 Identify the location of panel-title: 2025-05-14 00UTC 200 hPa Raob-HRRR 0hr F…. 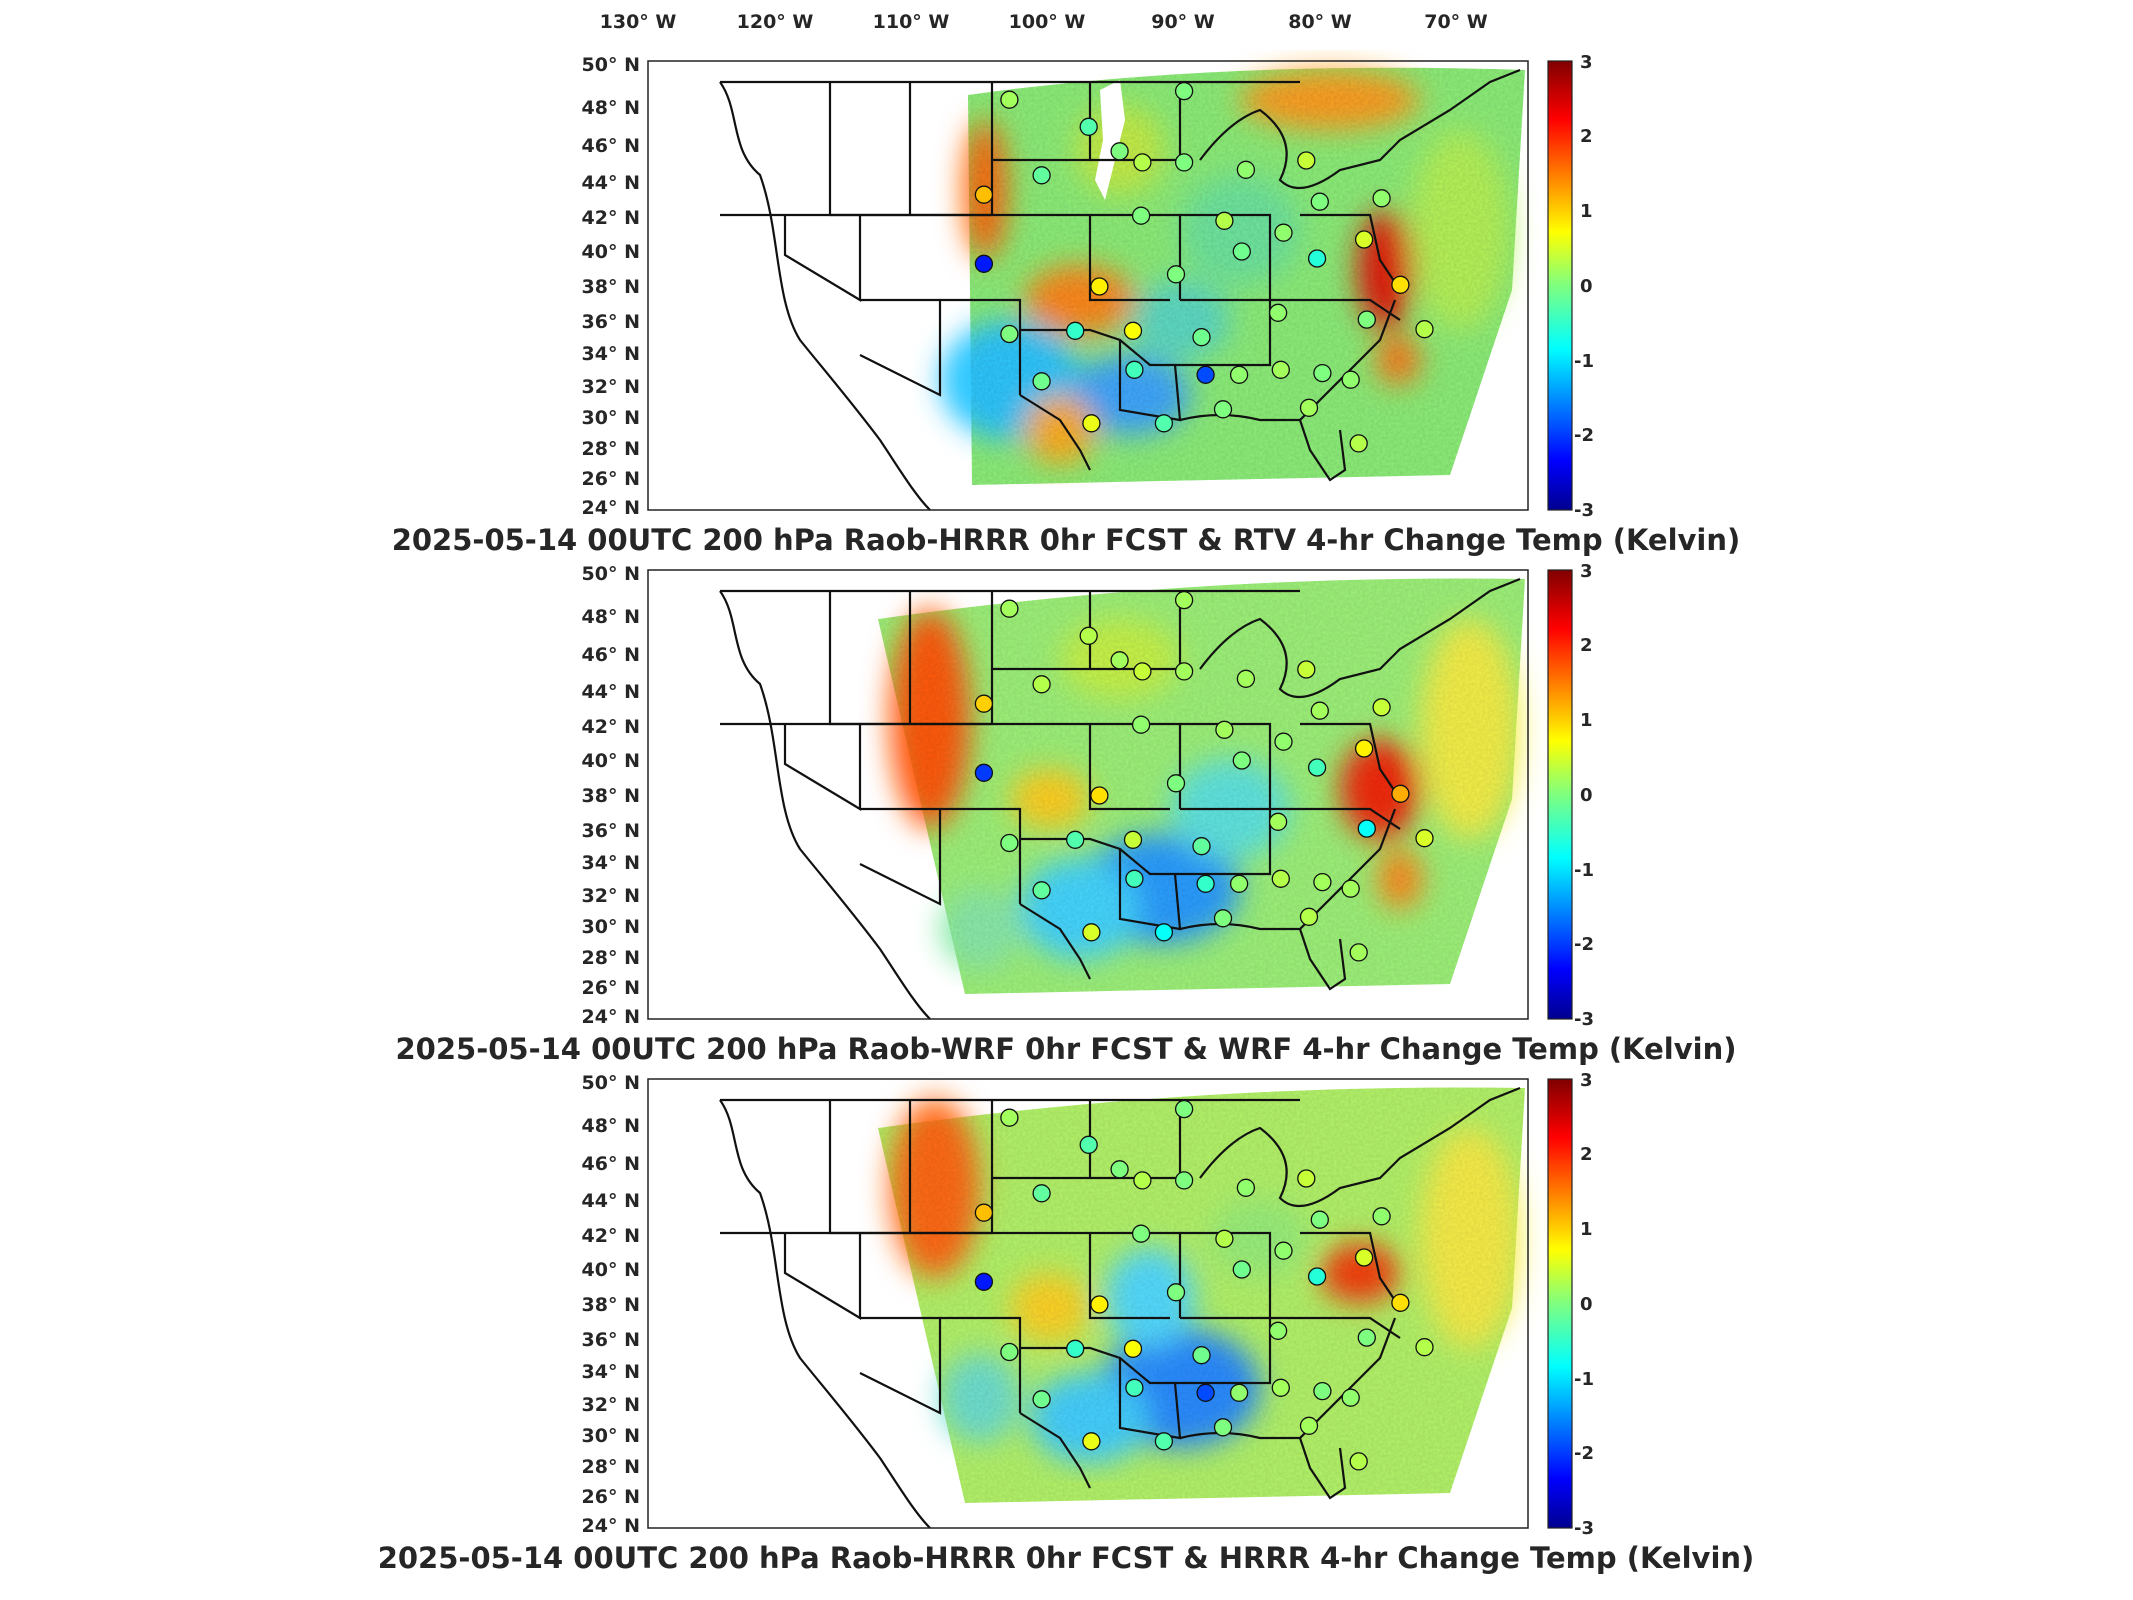
(1066, 540).